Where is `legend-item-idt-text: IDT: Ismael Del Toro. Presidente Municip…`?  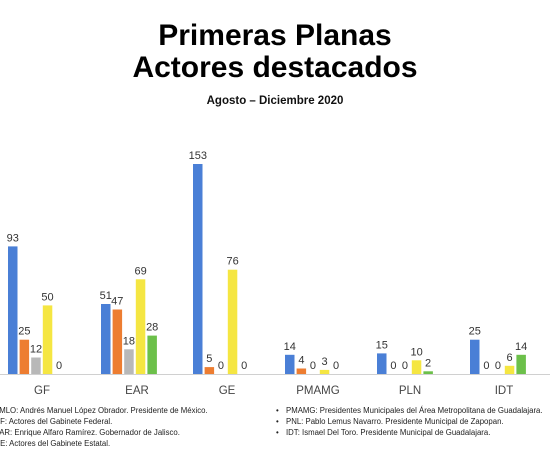 legend-item-idt-text: IDT: Ismael Del Toro. Presidente Municip… is located at coordinates (388, 432).